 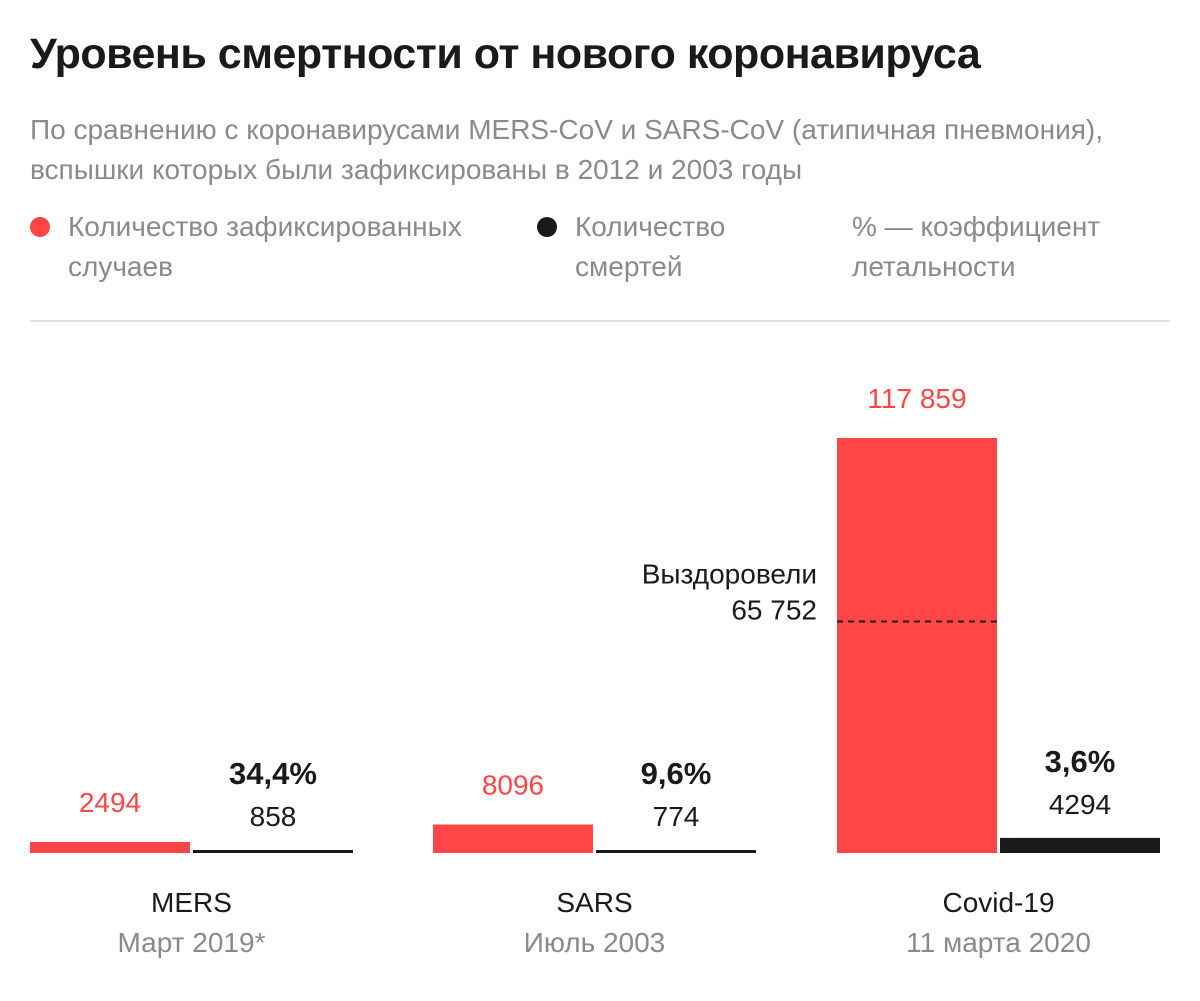 I want to click on bar-cases-mers, so click(x=110, y=847).